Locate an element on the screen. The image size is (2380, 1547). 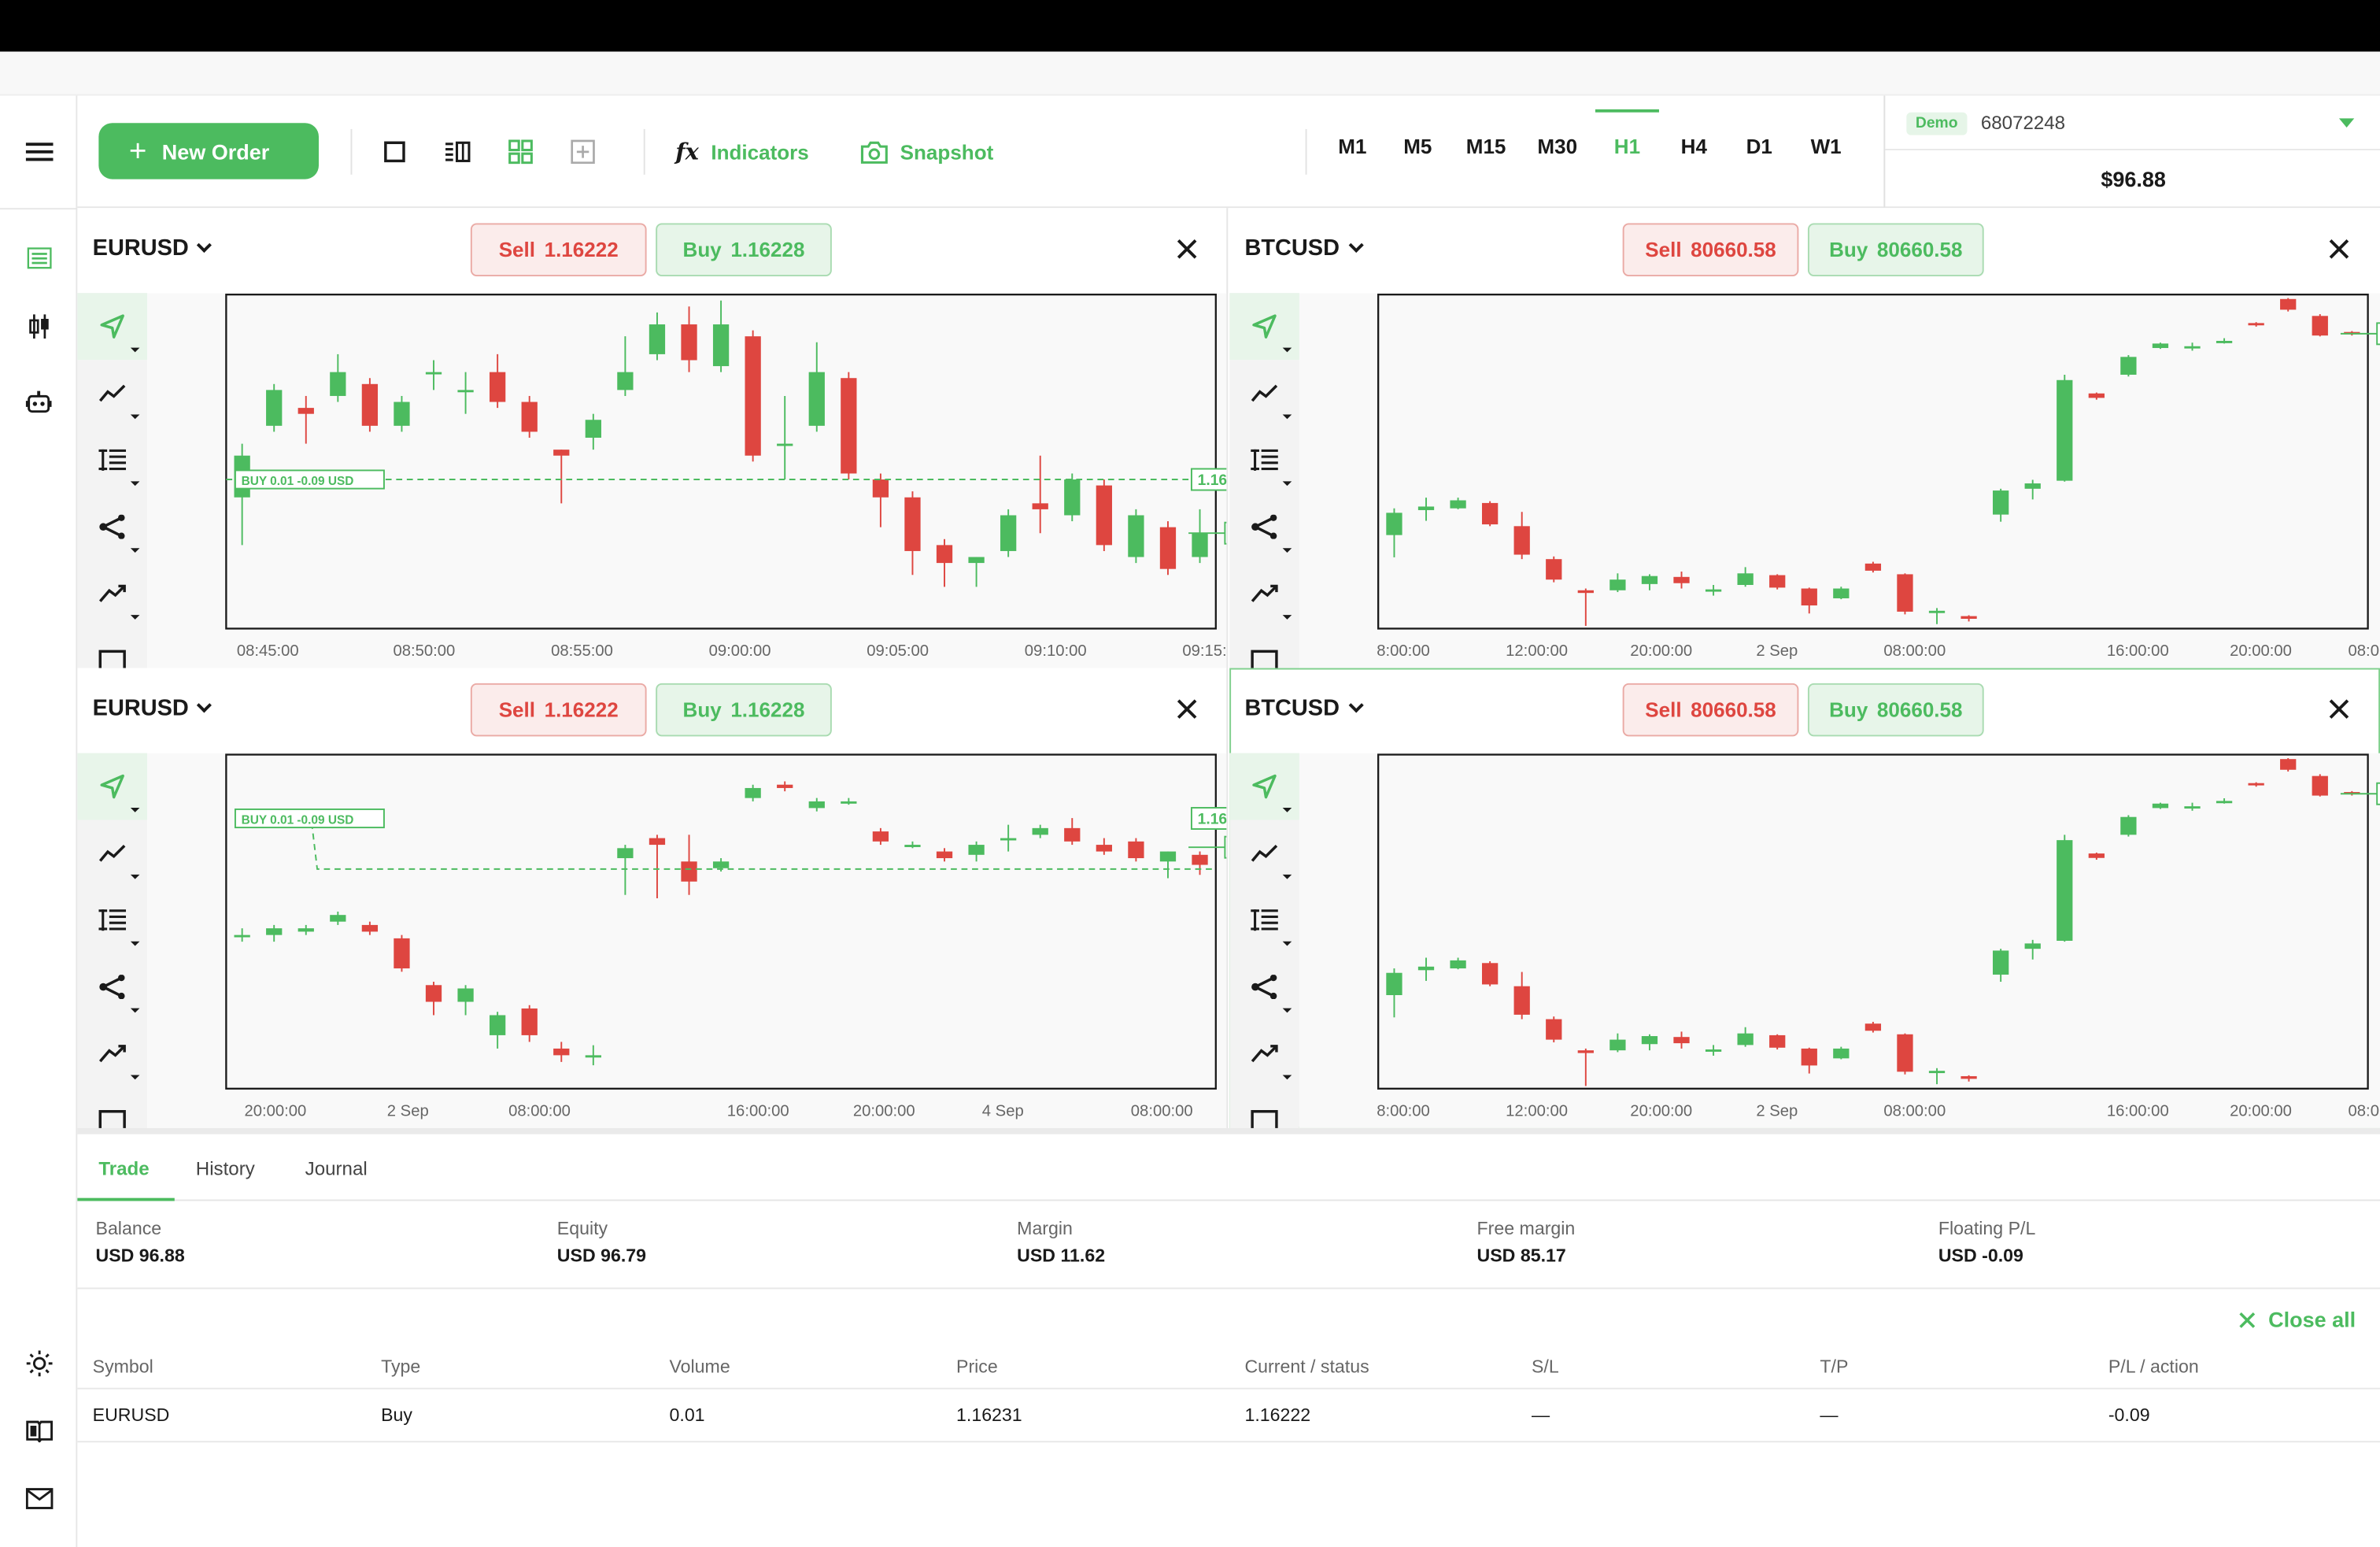
indicators-button: fx Indicators is located at coordinates (742, 151).